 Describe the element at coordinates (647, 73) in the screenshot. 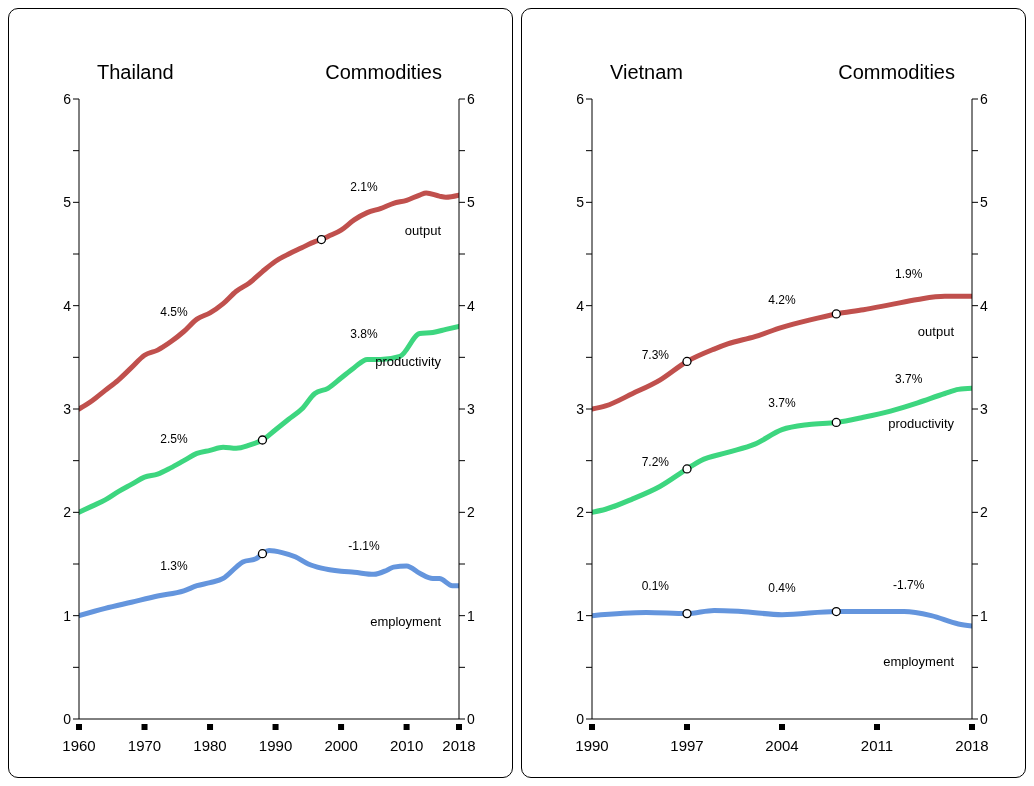

I see `chart-title: Vietnam` at that location.